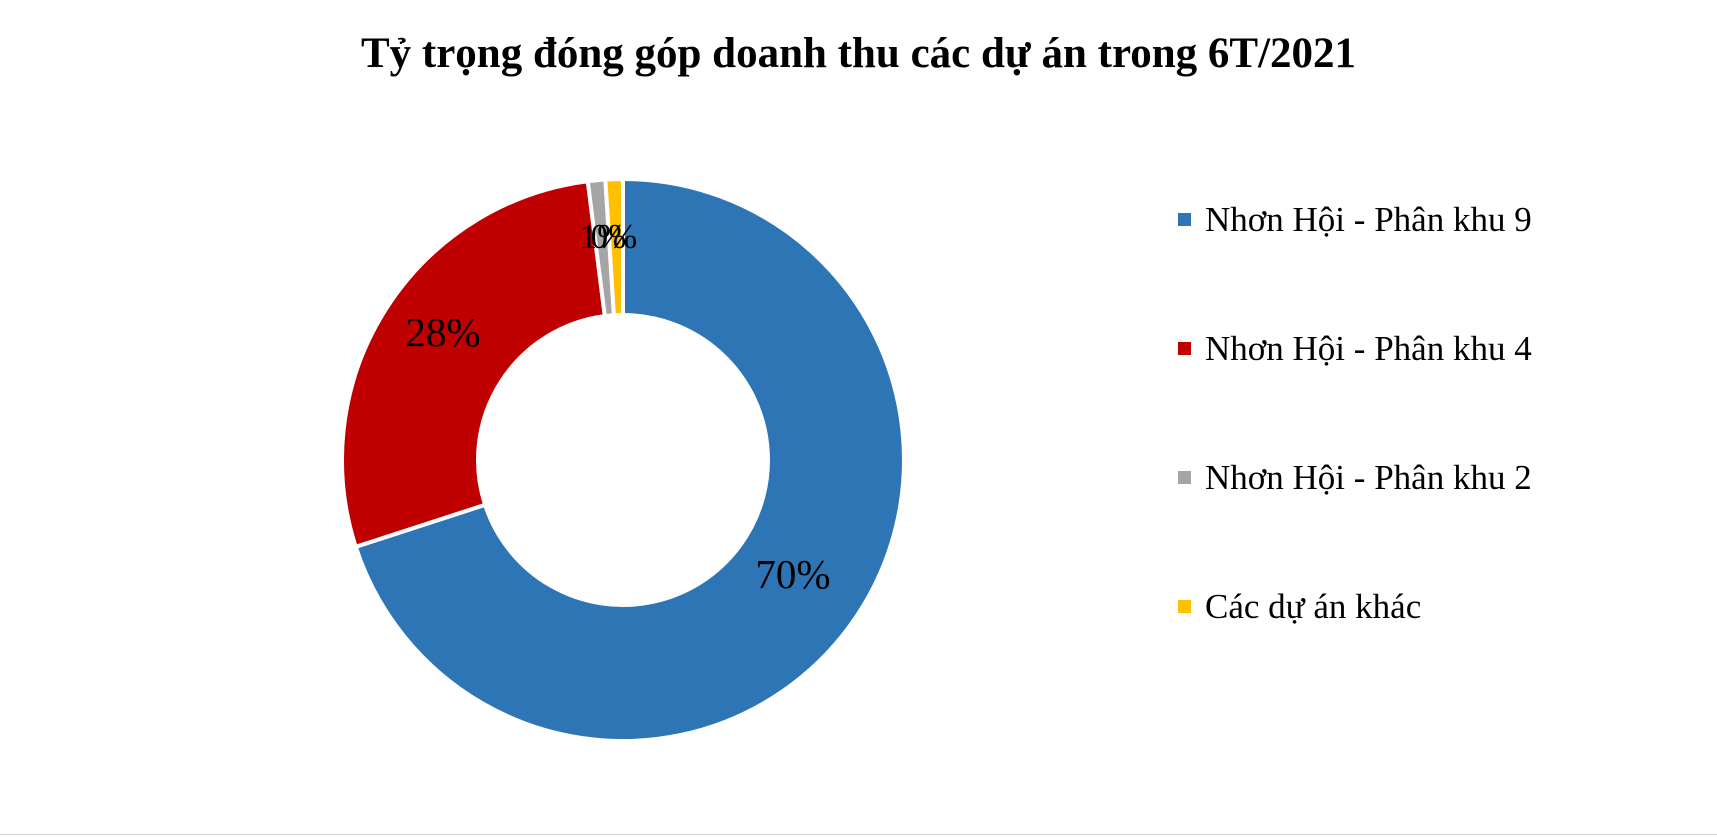  I want to click on legend-label-phan-khu-2: Nhơn Hội - Phân khu 2, so click(1368, 477).